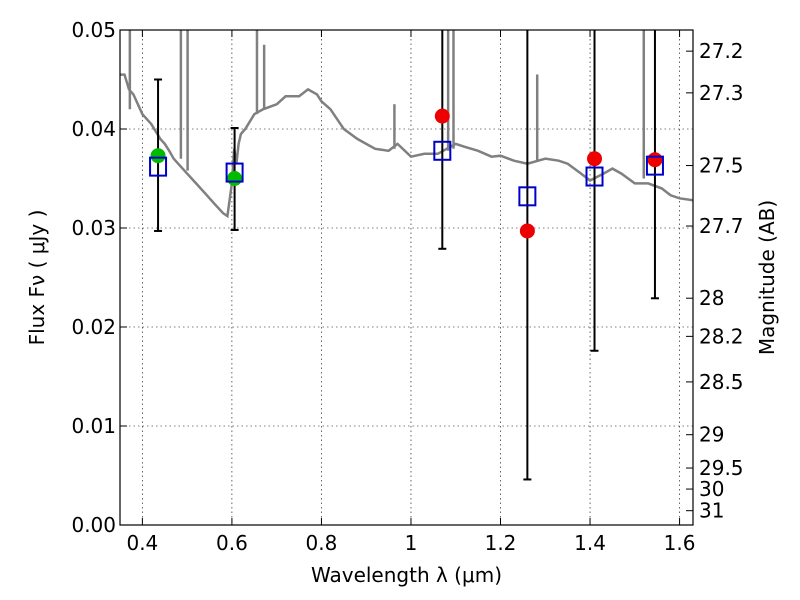 The image size is (800, 600). What do you see at coordinates (93, 228) in the screenshot?
I see `y-tick-label: 0.03` at bounding box center [93, 228].